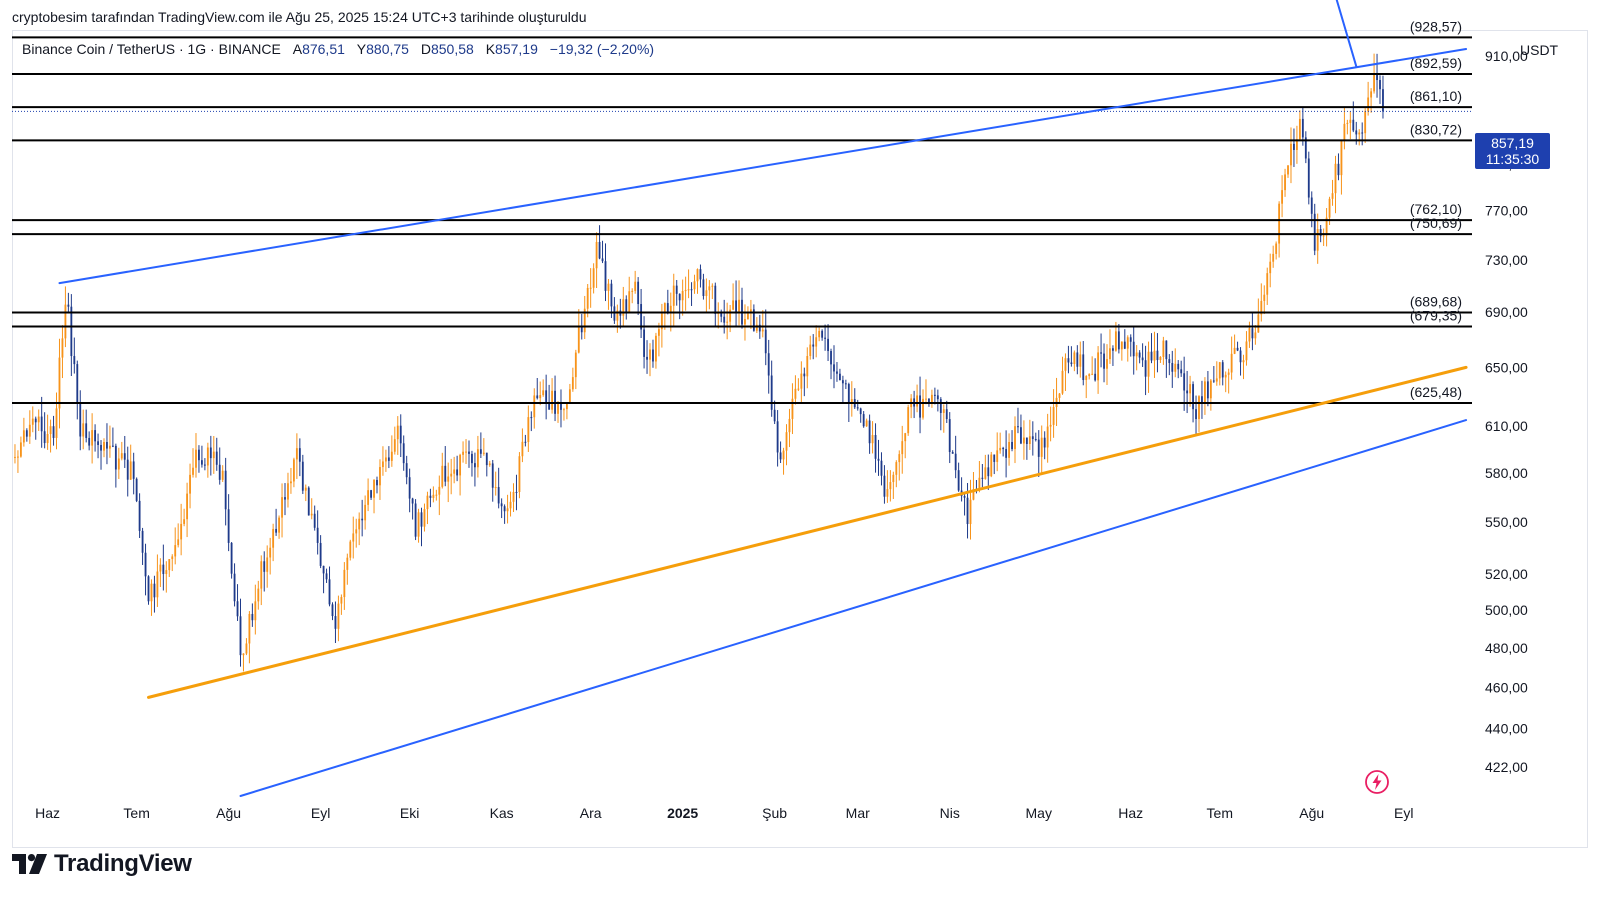 The image size is (1600, 916). I want to click on symbol-name: Binance Coin / TetherUS · 1G · BINANCE, so click(151, 49).